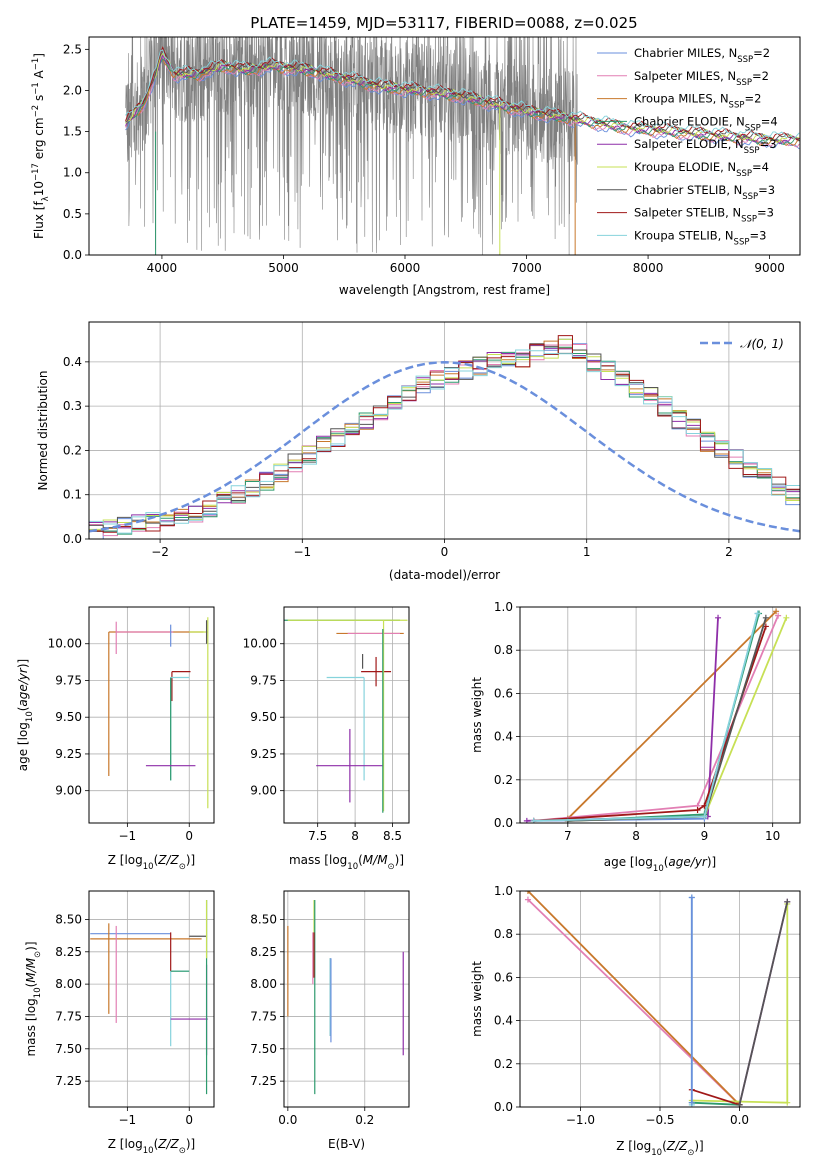 The image size is (819, 1170). I want to click on y-tick-label: 0.6, so click(503, 693).